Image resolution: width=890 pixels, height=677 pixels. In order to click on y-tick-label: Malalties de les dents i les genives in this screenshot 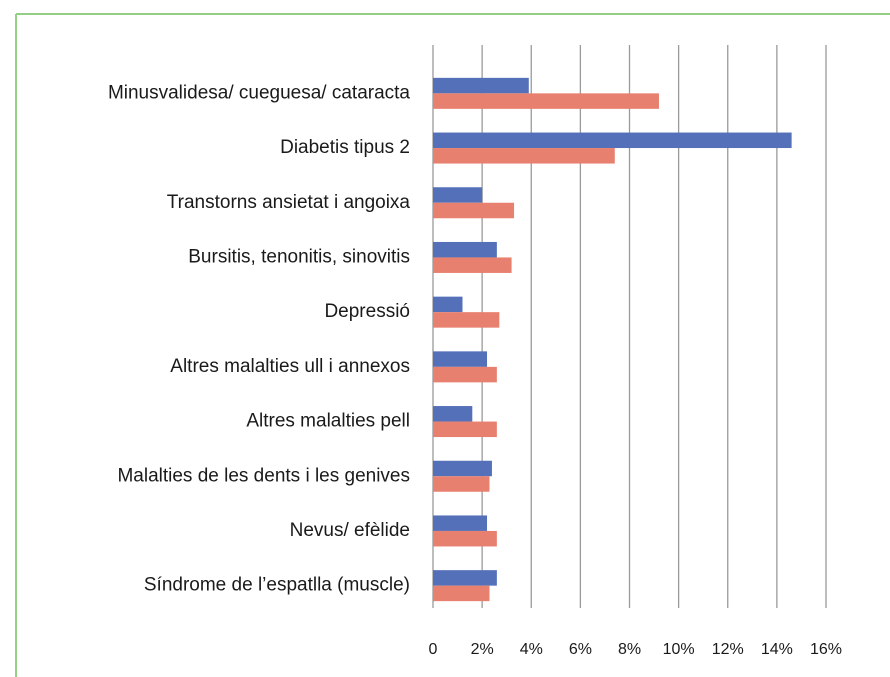, I will do `click(263, 475)`.